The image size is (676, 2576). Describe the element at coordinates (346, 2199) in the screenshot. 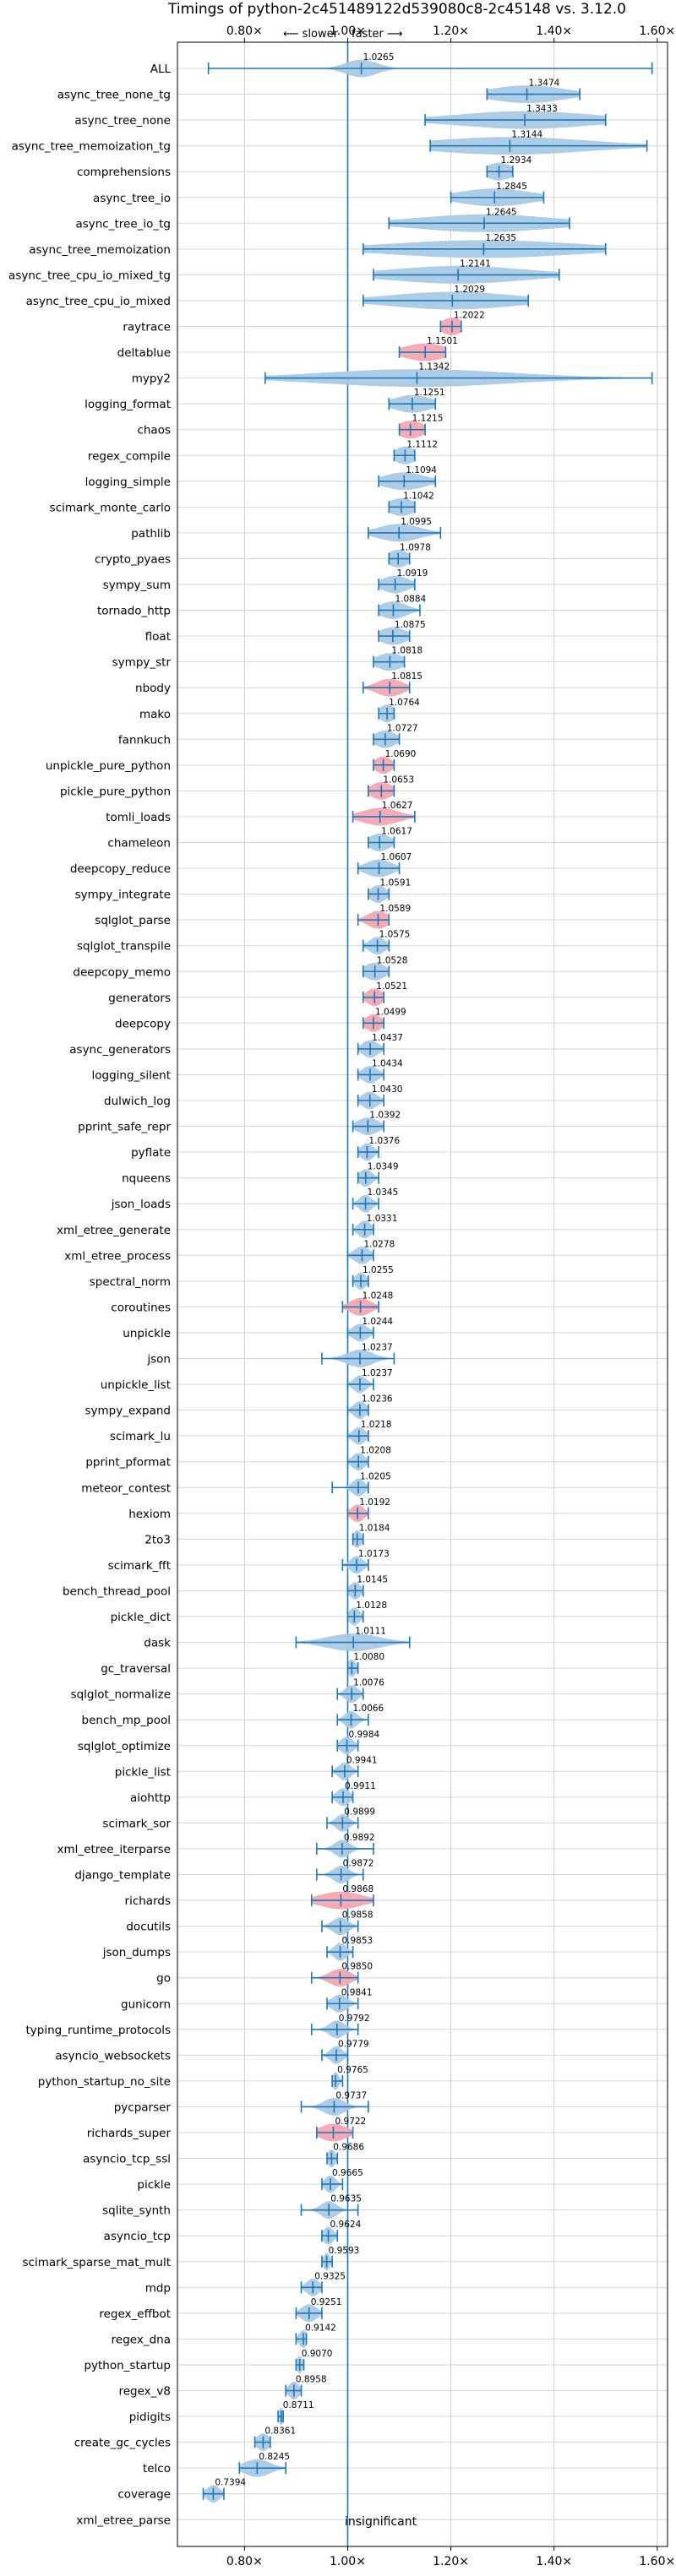

I see `benchmark-value-label: 0.9635` at that location.